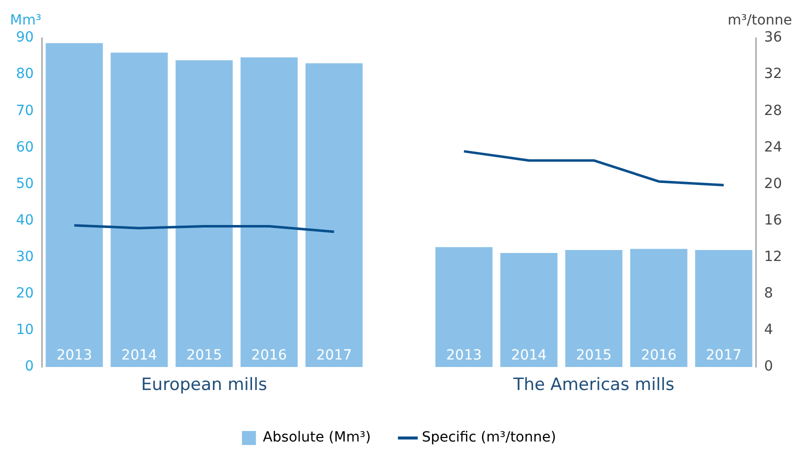 The height and width of the screenshot is (463, 802). I want to click on text: The Americas mills, so click(593, 384).